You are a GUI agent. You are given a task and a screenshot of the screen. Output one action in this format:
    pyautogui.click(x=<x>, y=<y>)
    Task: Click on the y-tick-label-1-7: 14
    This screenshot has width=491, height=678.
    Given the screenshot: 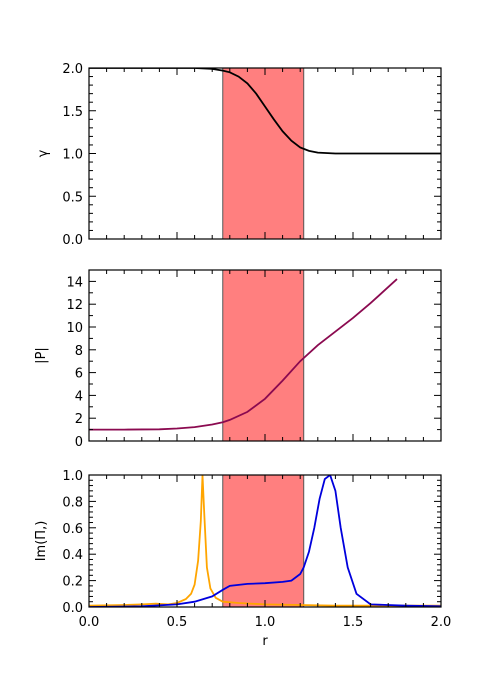 What is the action you would take?
    pyautogui.click(x=74, y=282)
    